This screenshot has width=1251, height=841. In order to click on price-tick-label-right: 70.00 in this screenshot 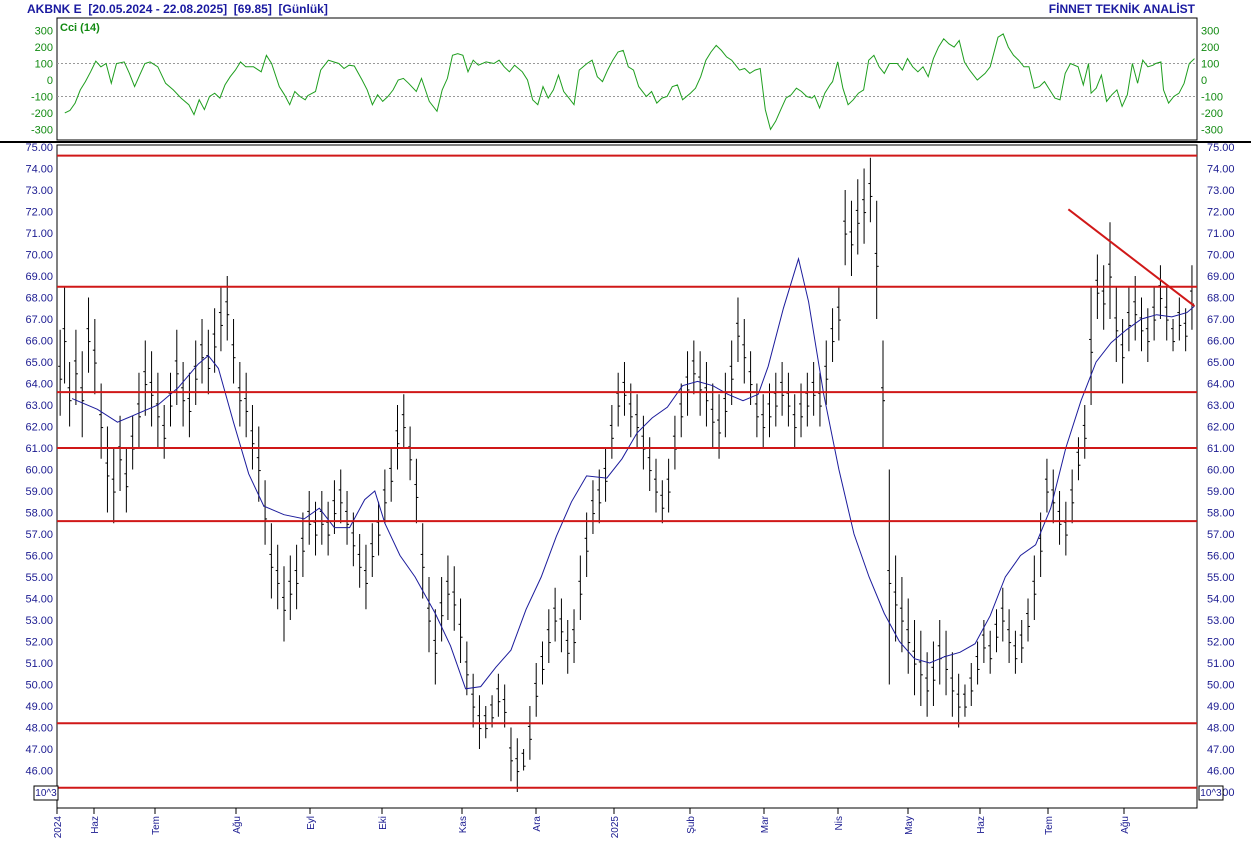, I will do `click(1221, 256)`.